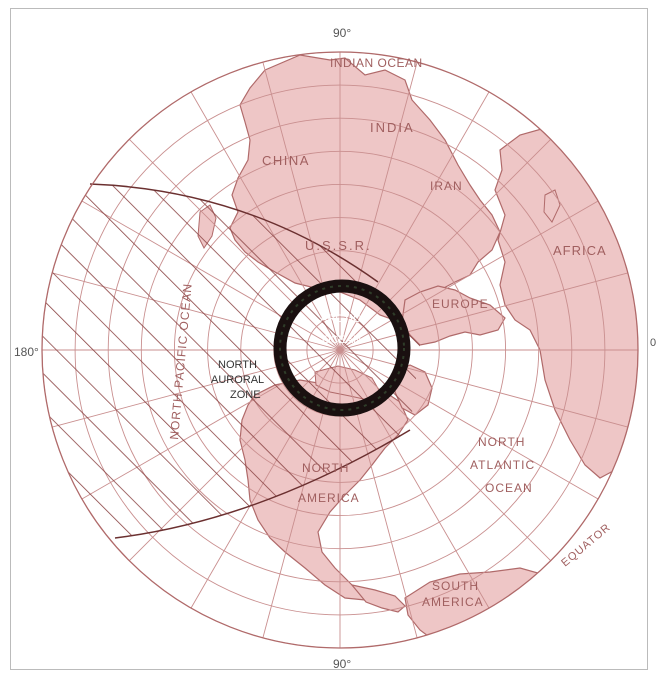 Image resolution: width=658 pixels, height=678 pixels. I want to click on label-south-america-1: SOUTH, so click(455, 586).